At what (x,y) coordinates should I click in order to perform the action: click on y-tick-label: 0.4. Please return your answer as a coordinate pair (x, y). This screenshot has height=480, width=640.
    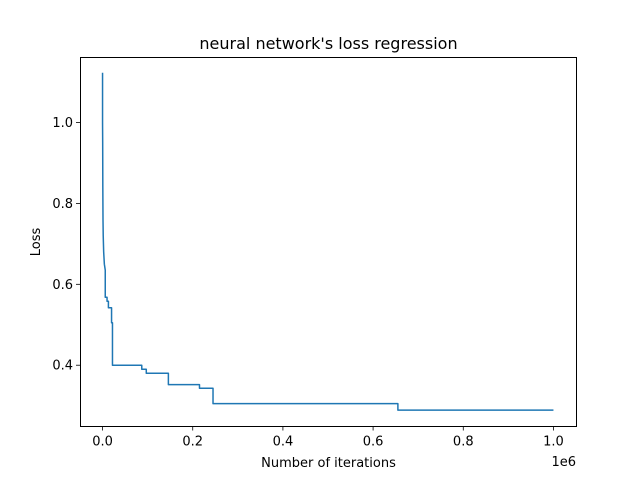
    Looking at the image, I should click on (62, 366).